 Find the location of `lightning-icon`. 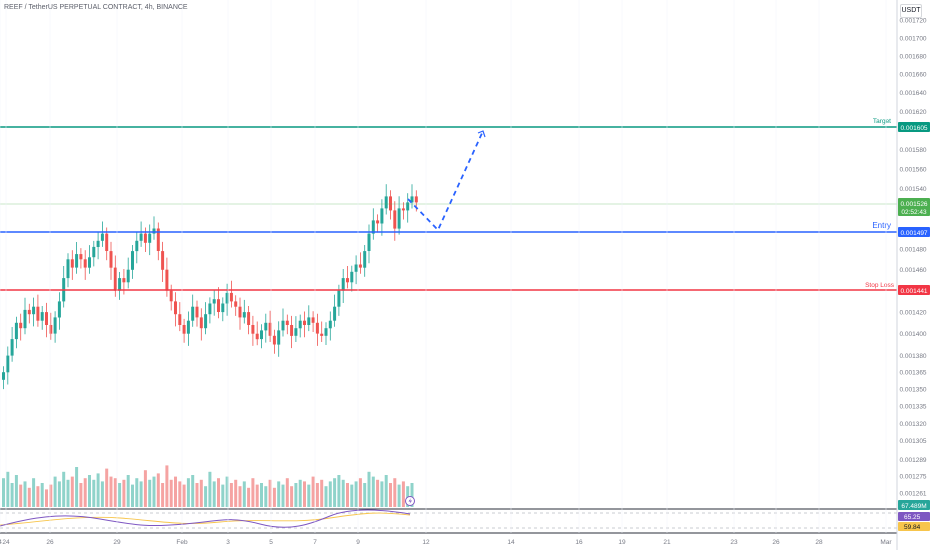

lightning-icon is located at coordinates (410, 501).